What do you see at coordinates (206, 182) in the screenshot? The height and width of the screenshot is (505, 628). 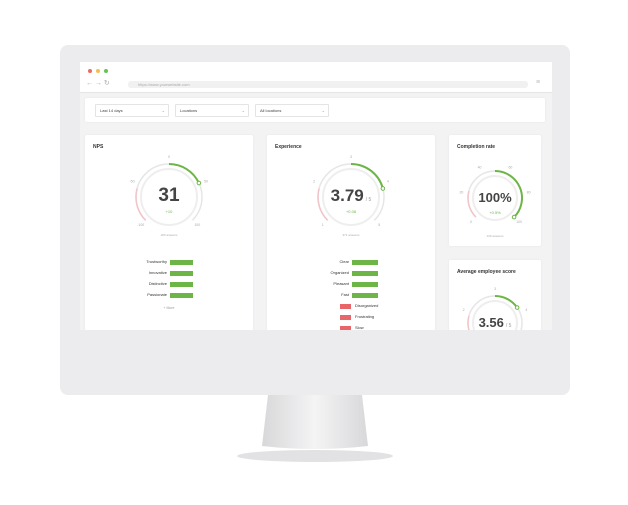 I see `gauge-scale-label: 50` at bounding box center [206, 182].